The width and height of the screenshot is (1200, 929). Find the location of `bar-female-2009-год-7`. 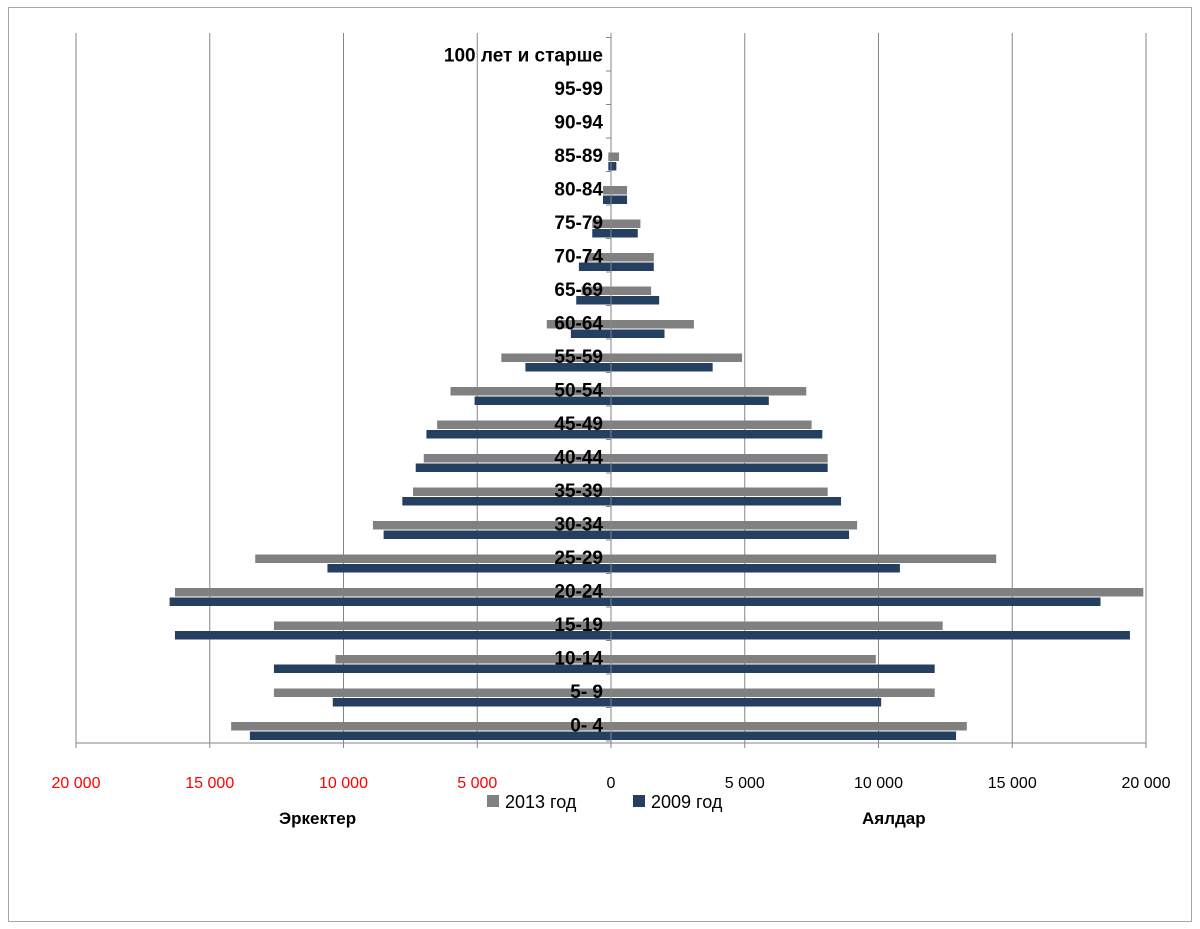

bar-female-2009-год-7 is located at coordinates (726, 501).